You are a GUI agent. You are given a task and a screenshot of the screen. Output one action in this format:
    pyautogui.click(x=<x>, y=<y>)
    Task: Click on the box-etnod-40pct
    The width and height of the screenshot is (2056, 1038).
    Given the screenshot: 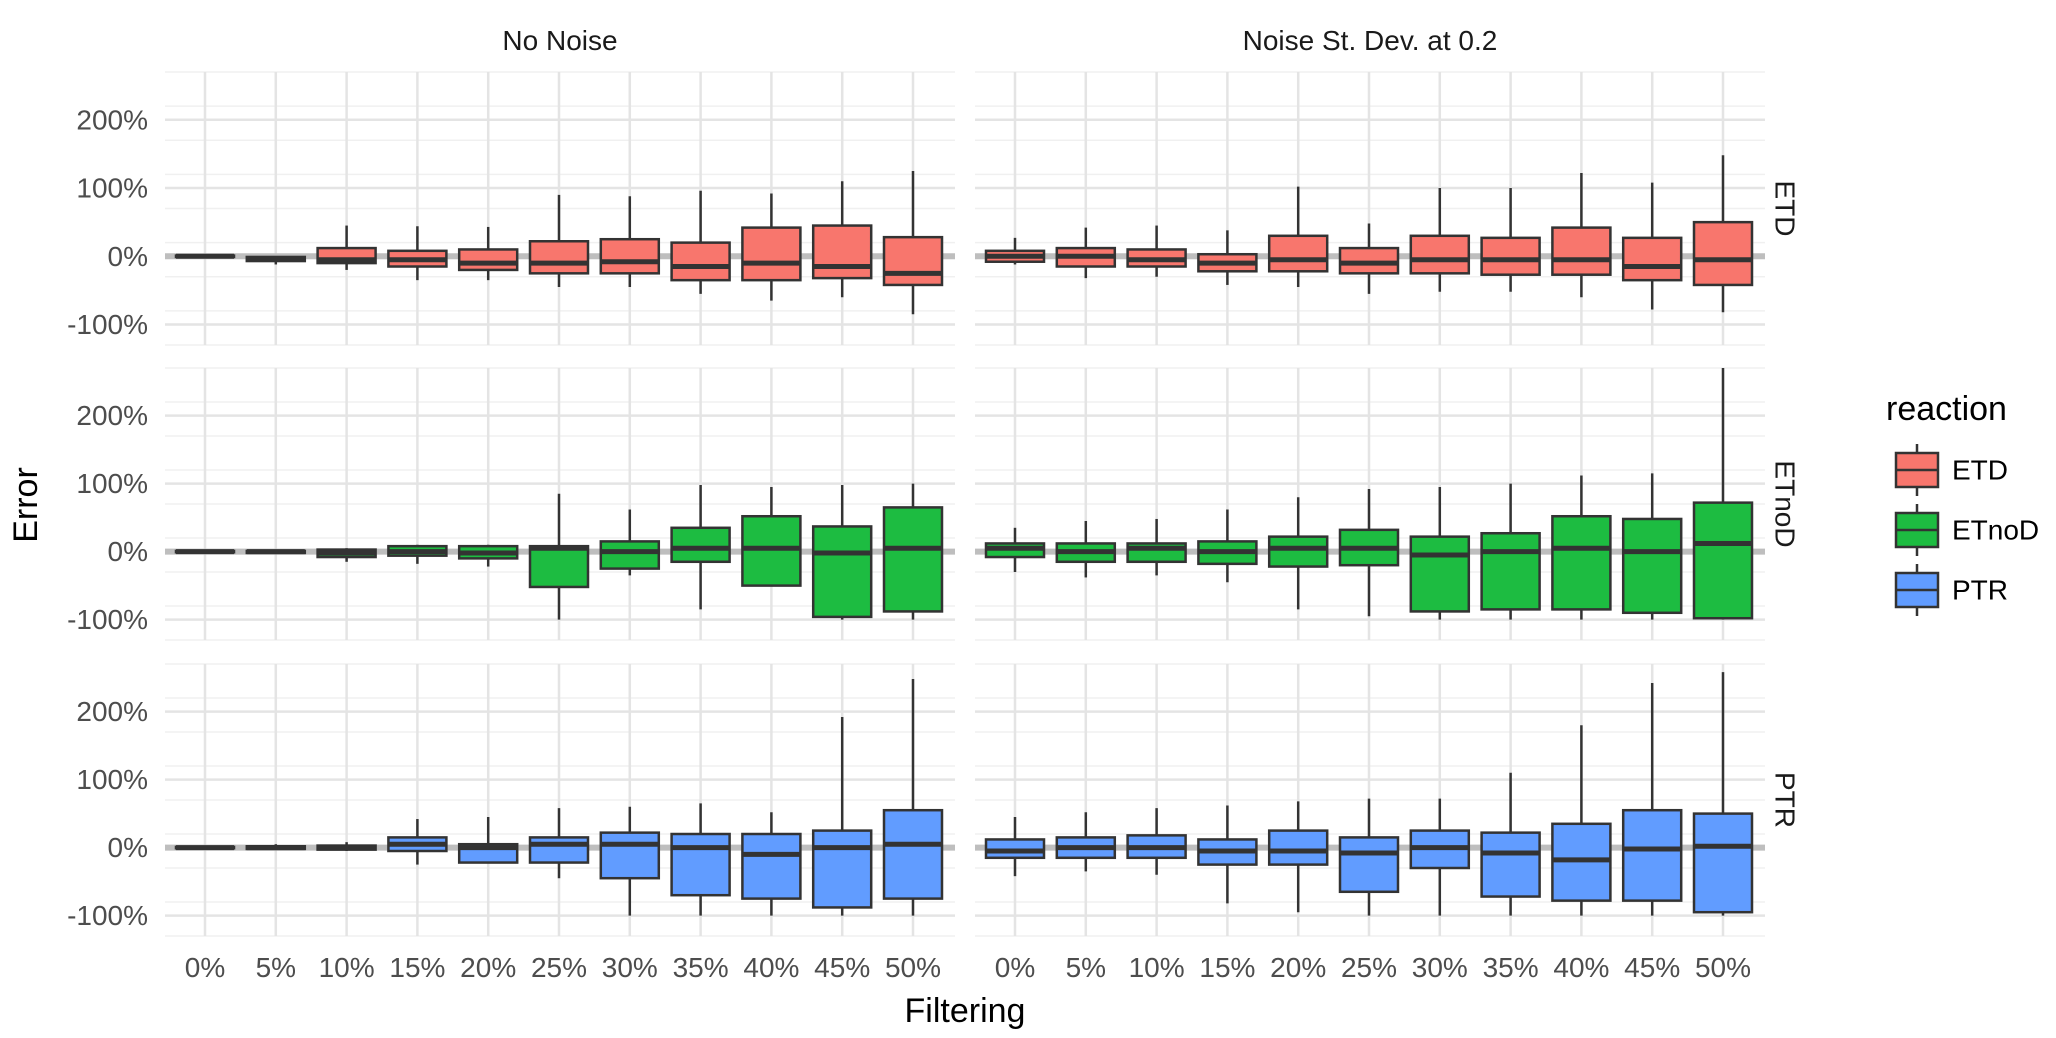 What is the action you would take?
    pyautogui.click(x=771, y=537)
    